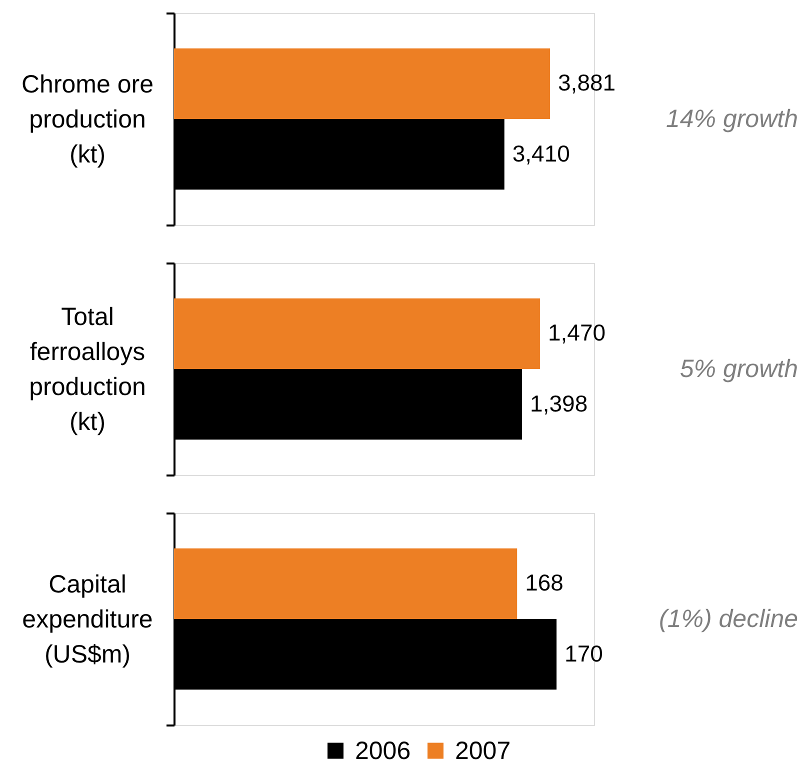 This screenshot has height=763, width=810. Describe the element at coordinates (559, 403) in the screenshot. I see `data-label: 1,398` at that location.